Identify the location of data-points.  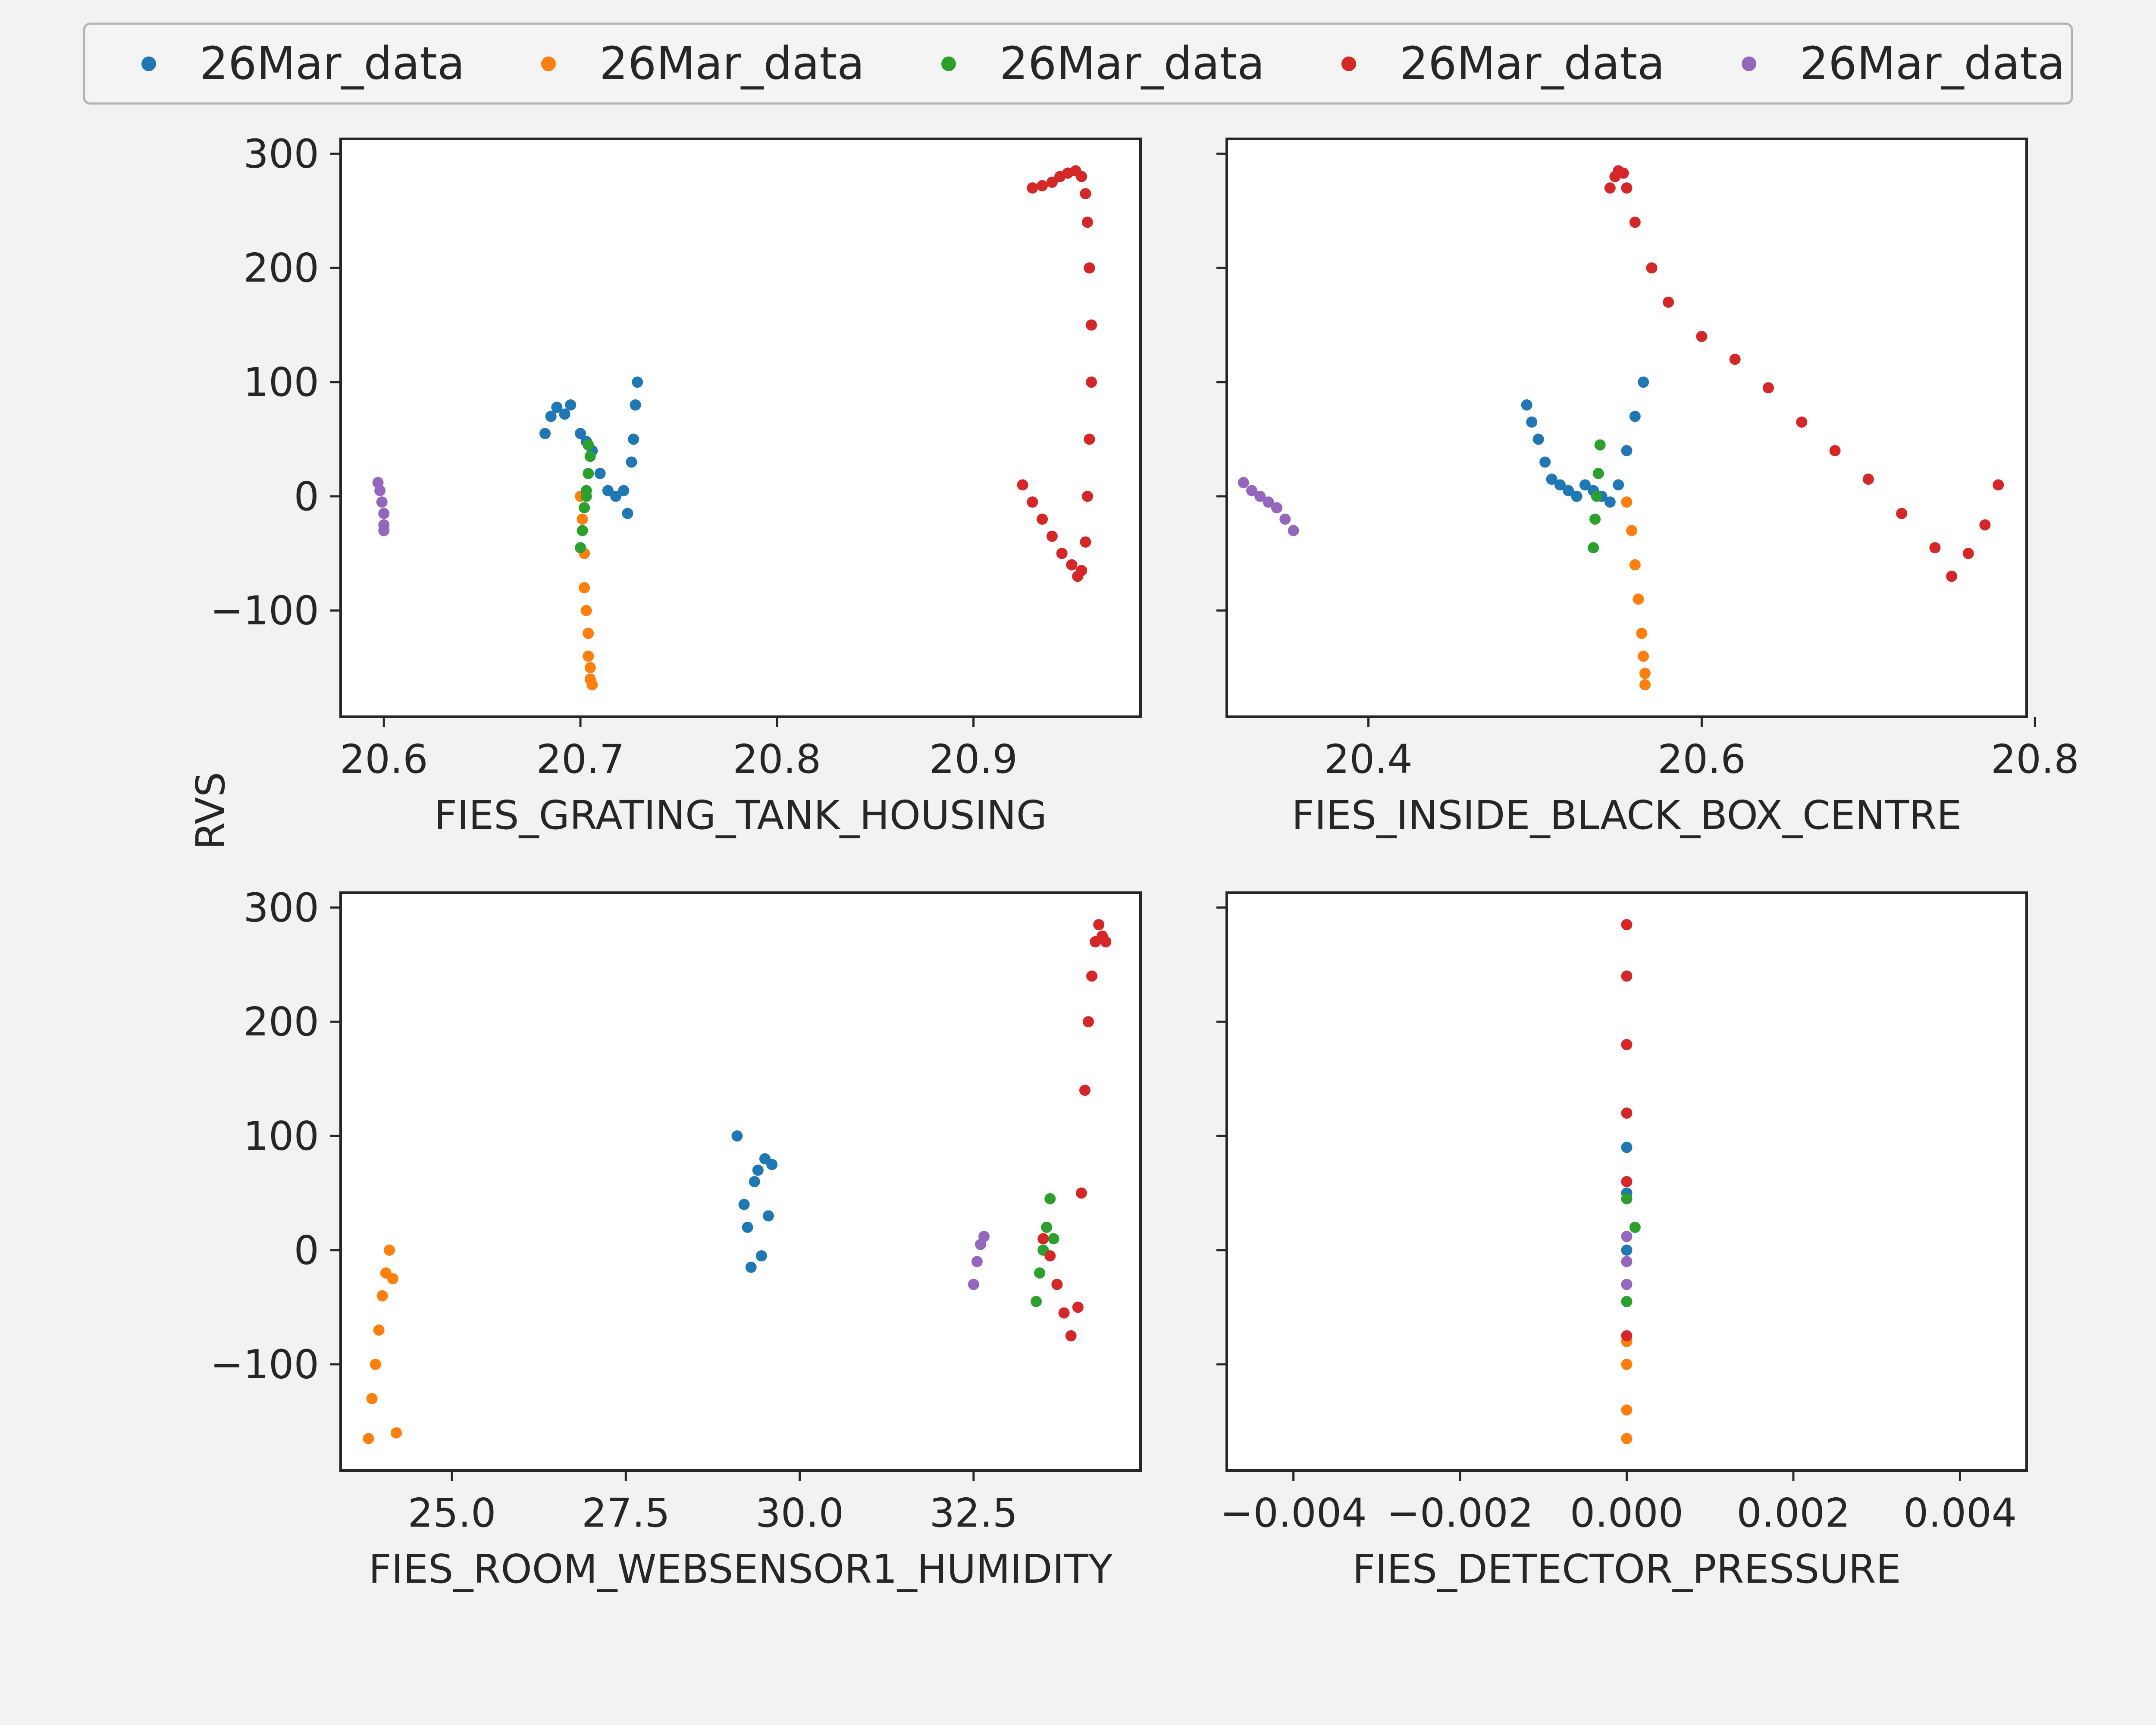
(734, 428).